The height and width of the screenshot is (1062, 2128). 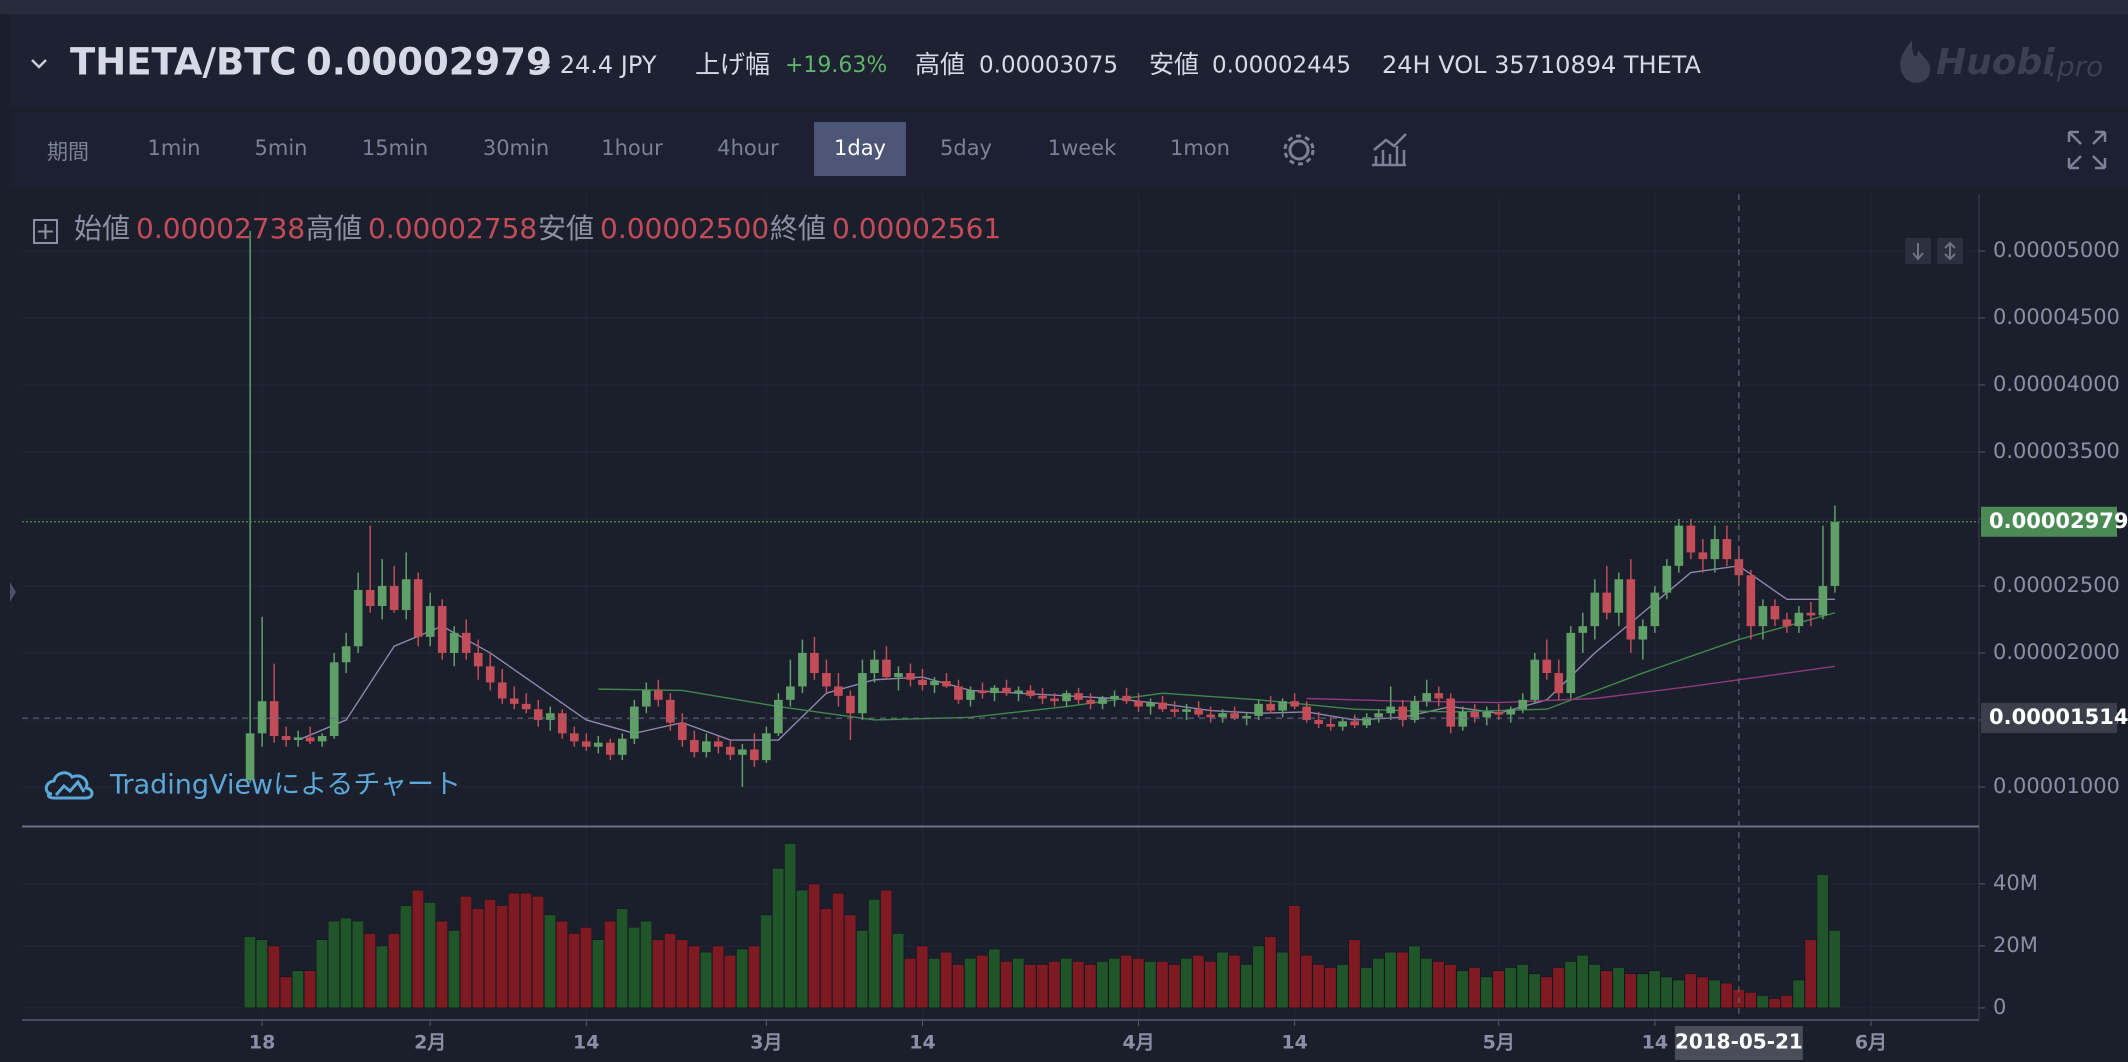 What do you see at coordinates (68, 152) in the screenshot?
I see `period-label: 期間` at bounding box center [68, 152].